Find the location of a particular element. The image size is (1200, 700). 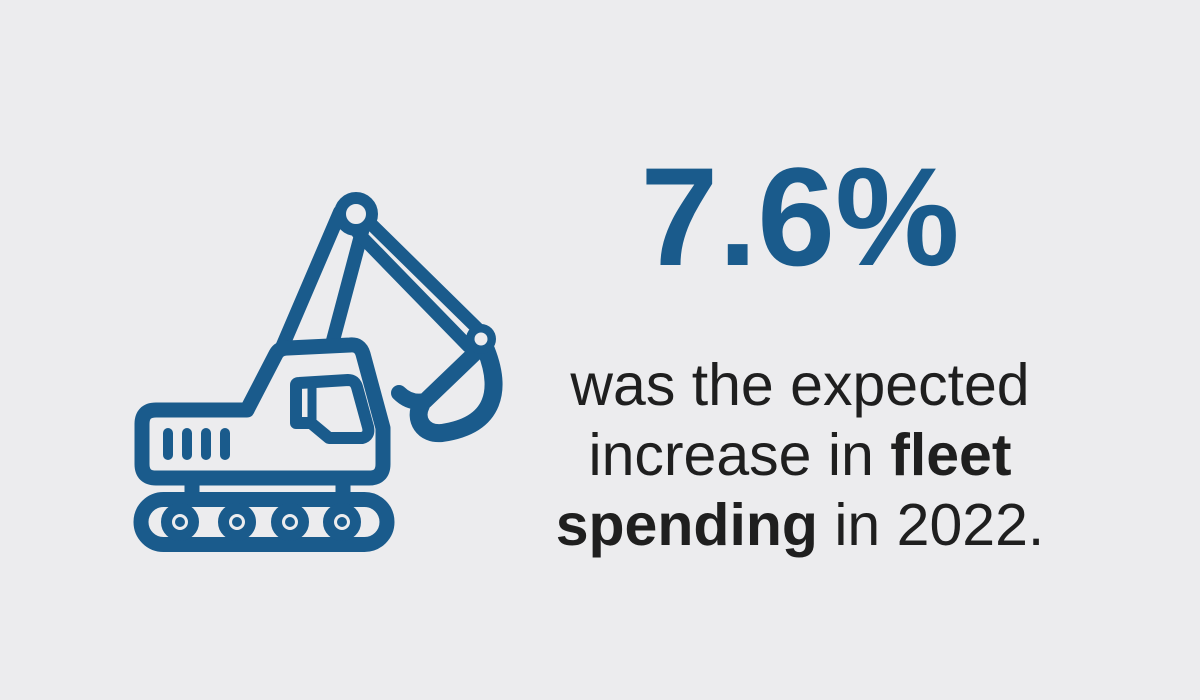

excavator-arm is located at coordinates (380, 282).